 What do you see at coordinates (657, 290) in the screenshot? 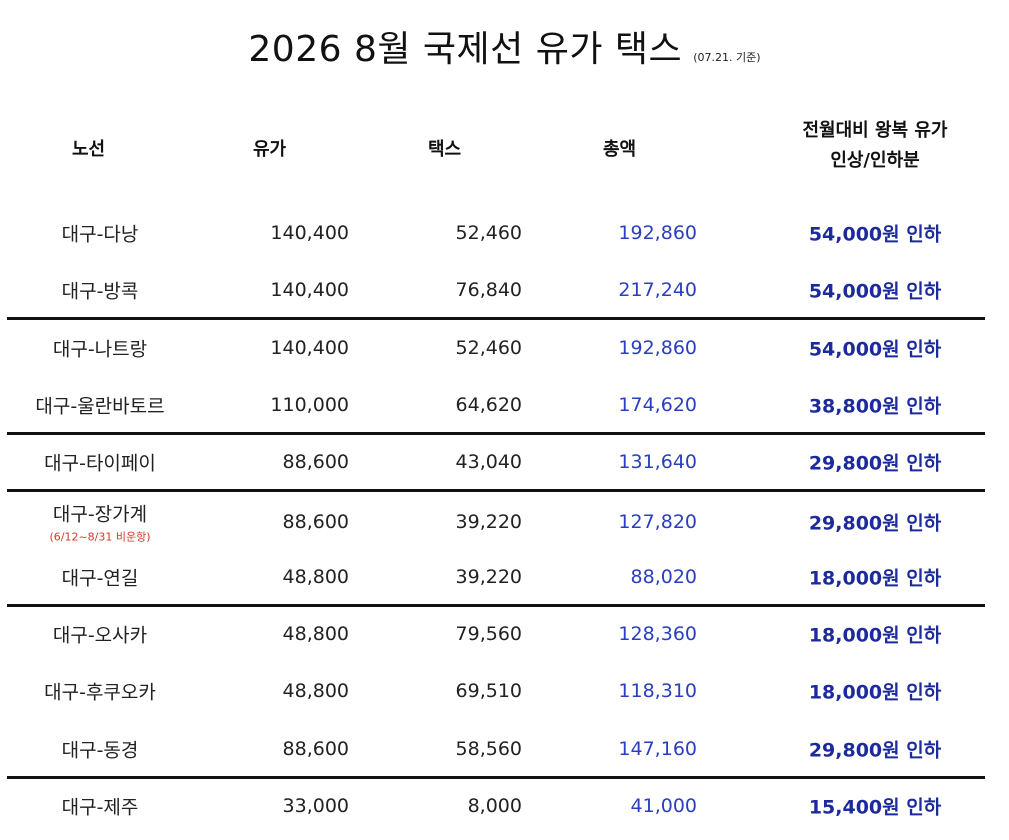
I see `total-cell: 217,240` at bounding box center [657, 290].